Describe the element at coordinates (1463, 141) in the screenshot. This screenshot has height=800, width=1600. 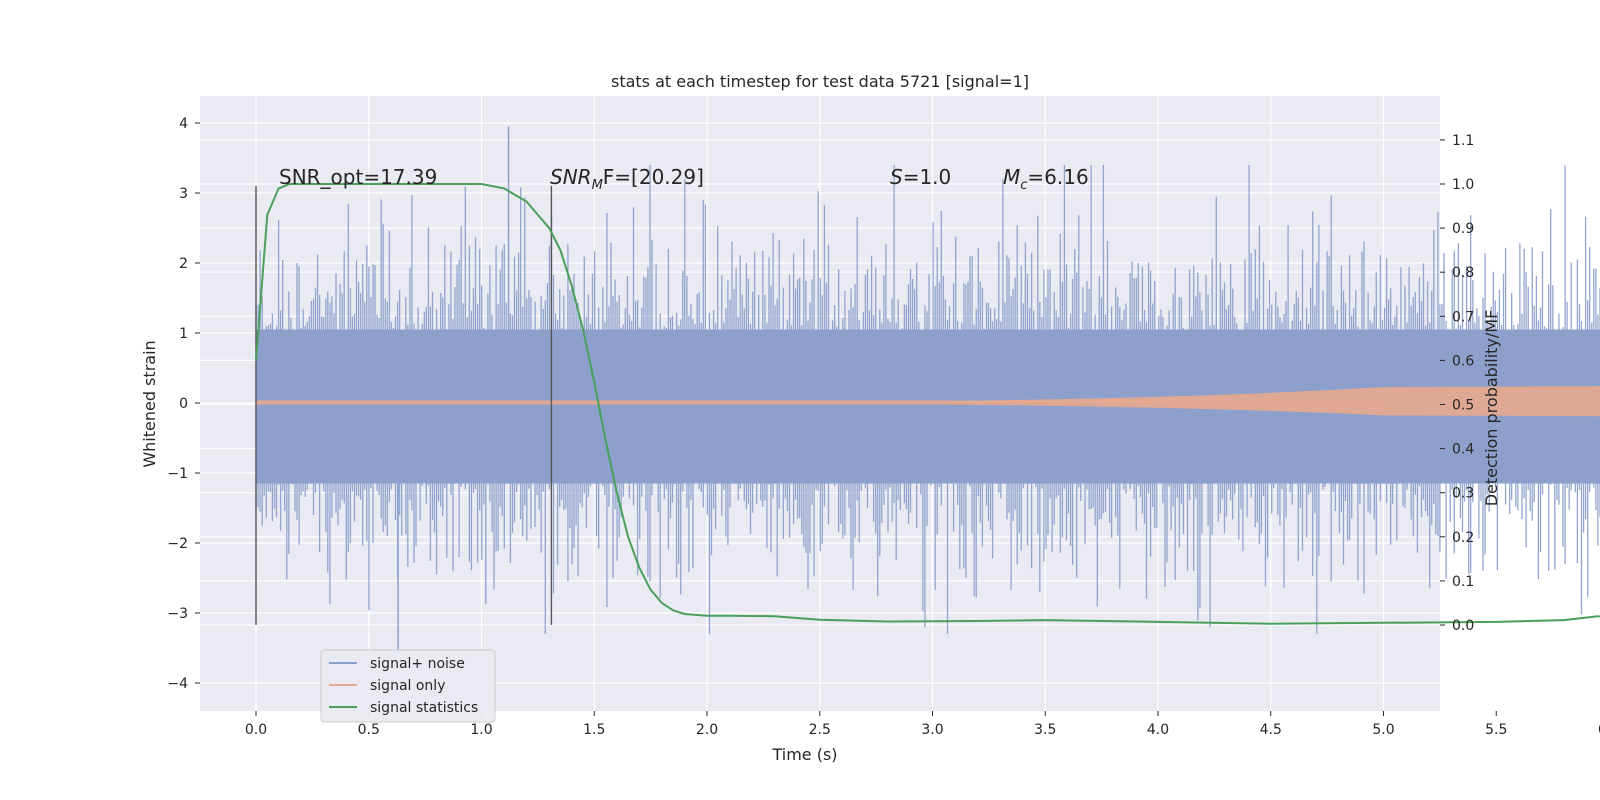
I see `y2-tick-label: 1.1` at that location.